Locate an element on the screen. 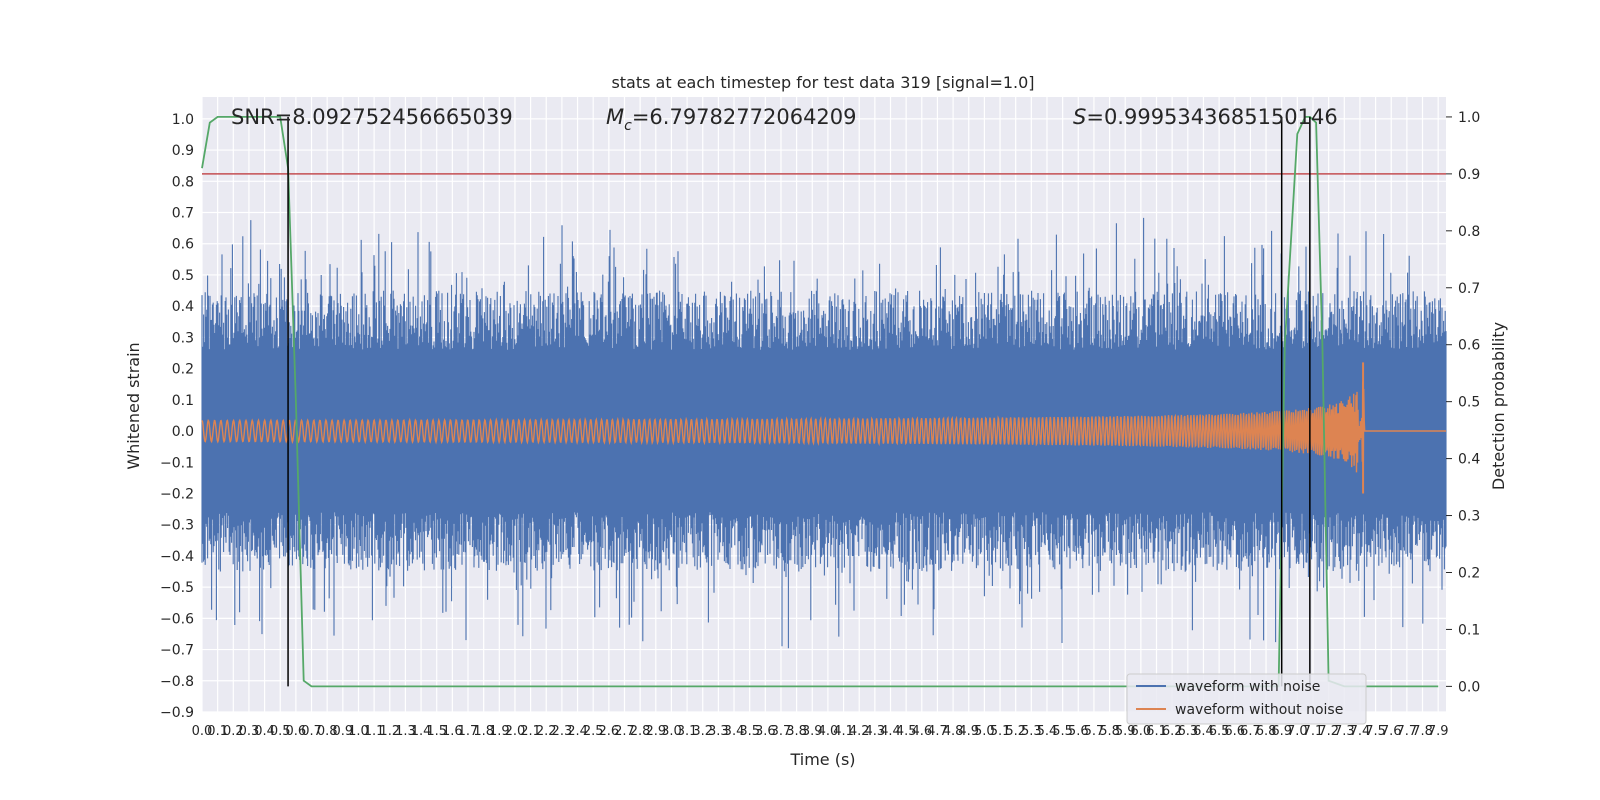 Image resolution: width=1600 pixels, height=800 pixels. y-tick-label: 0.1 is located at coordinates (183, 401).